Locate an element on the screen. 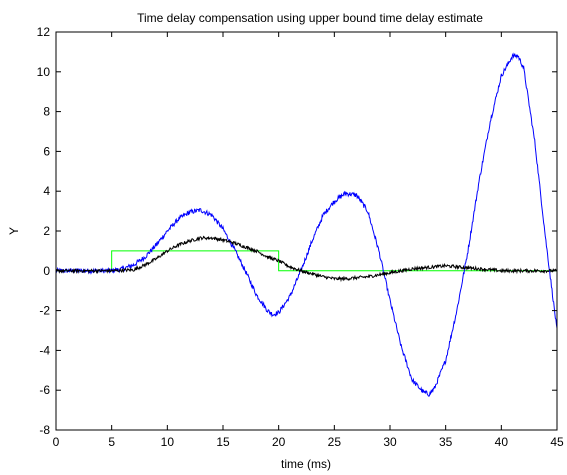 This screenshot has height=475, width=567. x-axis-label: time (ms) is located at coordinates (306, 464).